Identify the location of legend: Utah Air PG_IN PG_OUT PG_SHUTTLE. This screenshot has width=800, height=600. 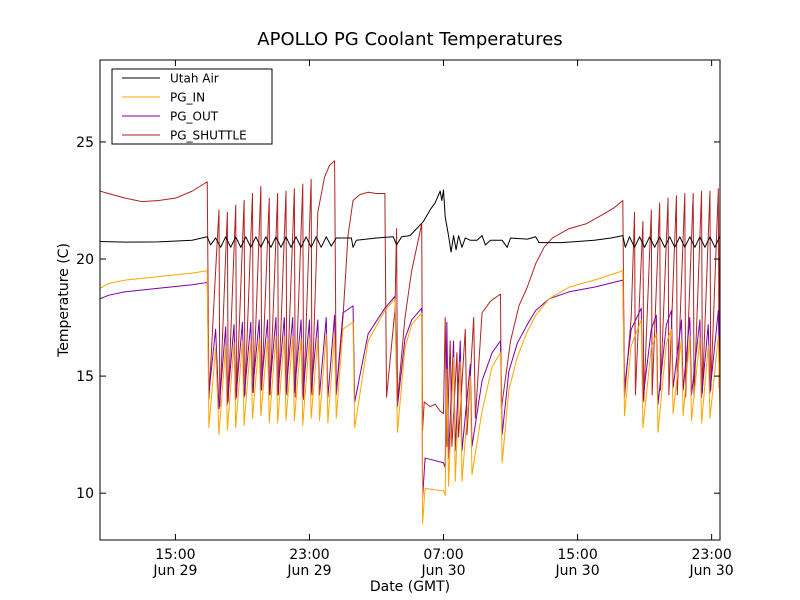
(192, 106).